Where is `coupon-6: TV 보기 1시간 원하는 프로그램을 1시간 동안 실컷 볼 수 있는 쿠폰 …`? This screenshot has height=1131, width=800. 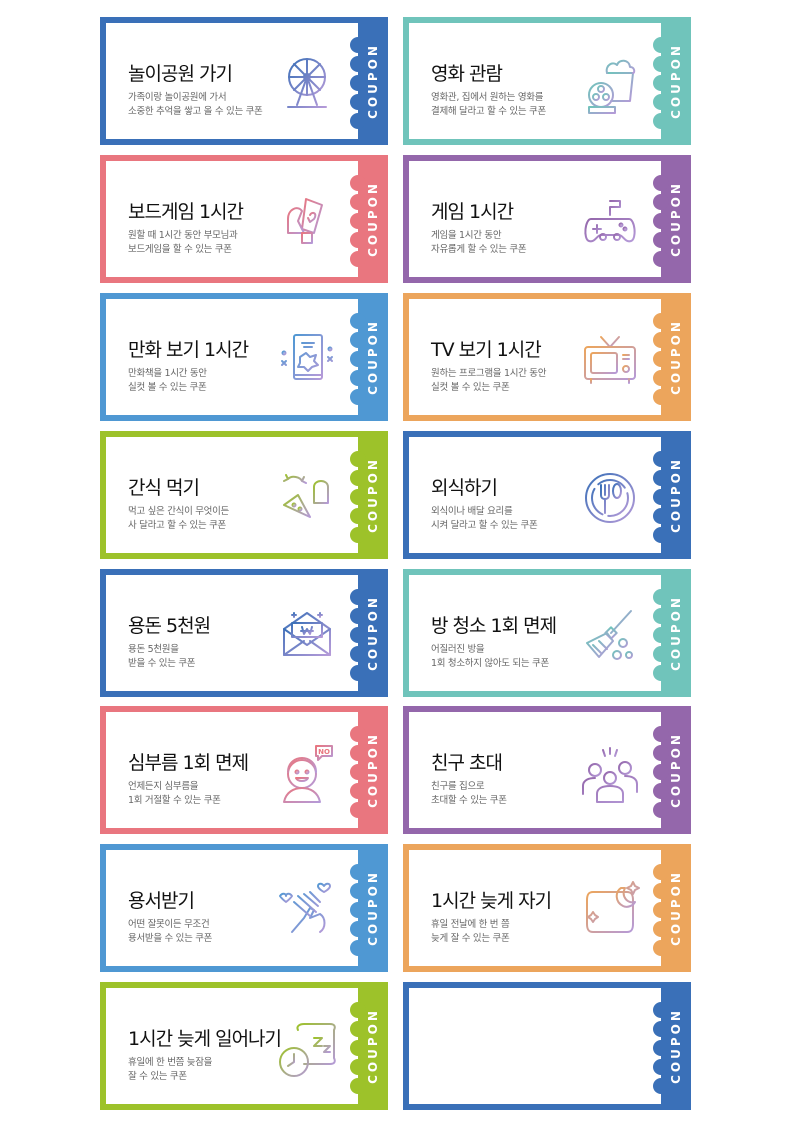
coupon-6: TV 보기 1시간 원하는 프로그램을 1시간 동안 실컷 볼 수 있는 쿠폰 … is located at coordinates (547, 357).